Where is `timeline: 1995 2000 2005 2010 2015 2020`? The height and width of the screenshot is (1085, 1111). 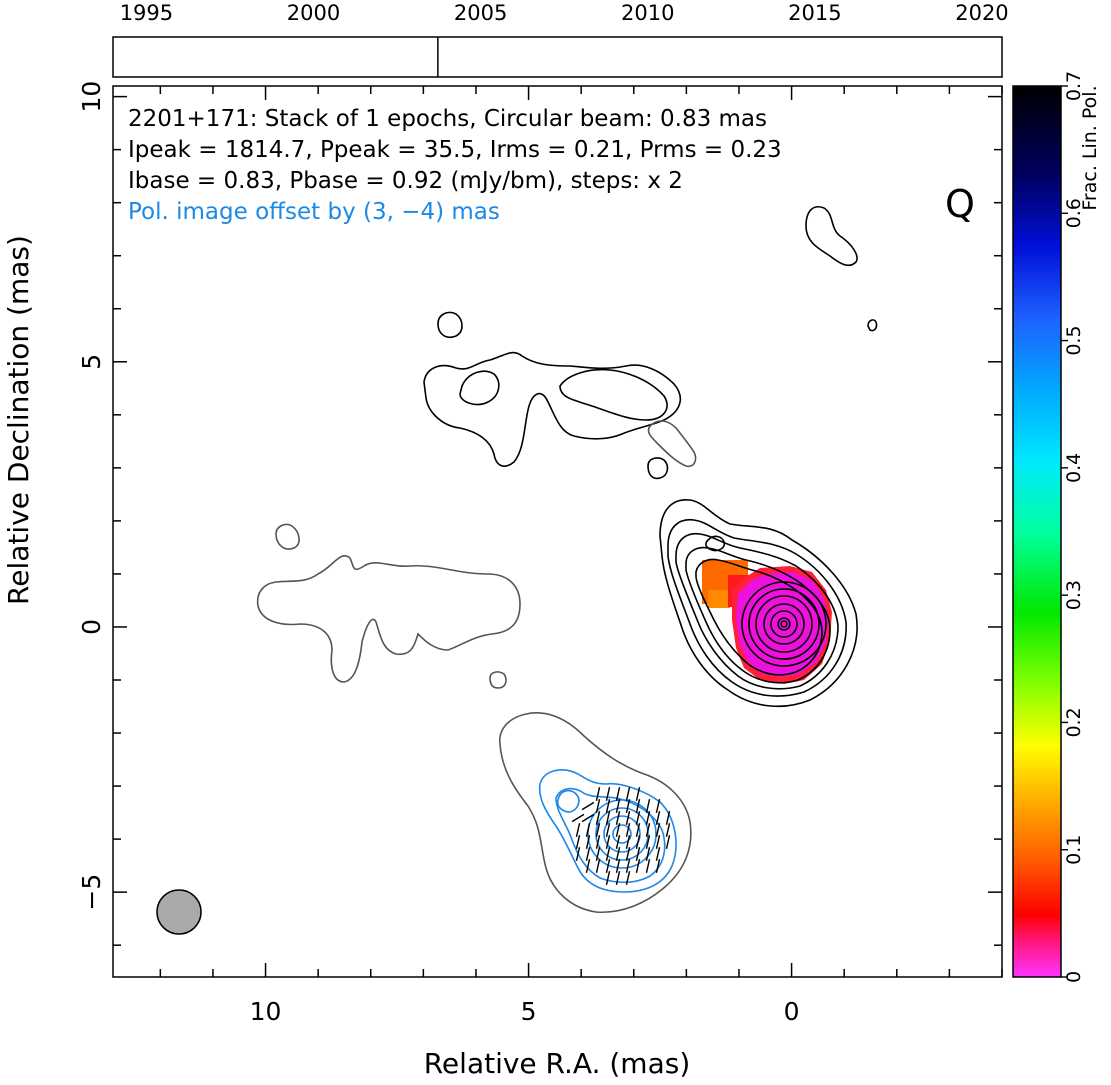
timeline: 1995 2000 2005 2010 2015 2020 is located at coordinates (560, 39).